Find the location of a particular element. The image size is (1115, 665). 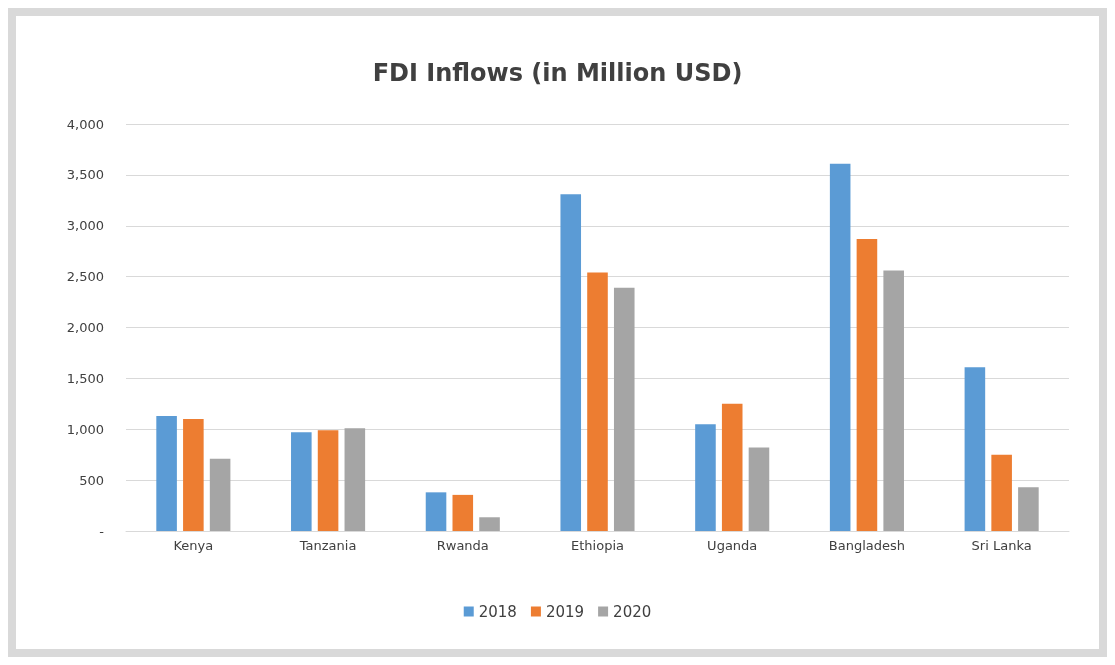

x-tick-label: Kenya is located at coordinates (193, 545).